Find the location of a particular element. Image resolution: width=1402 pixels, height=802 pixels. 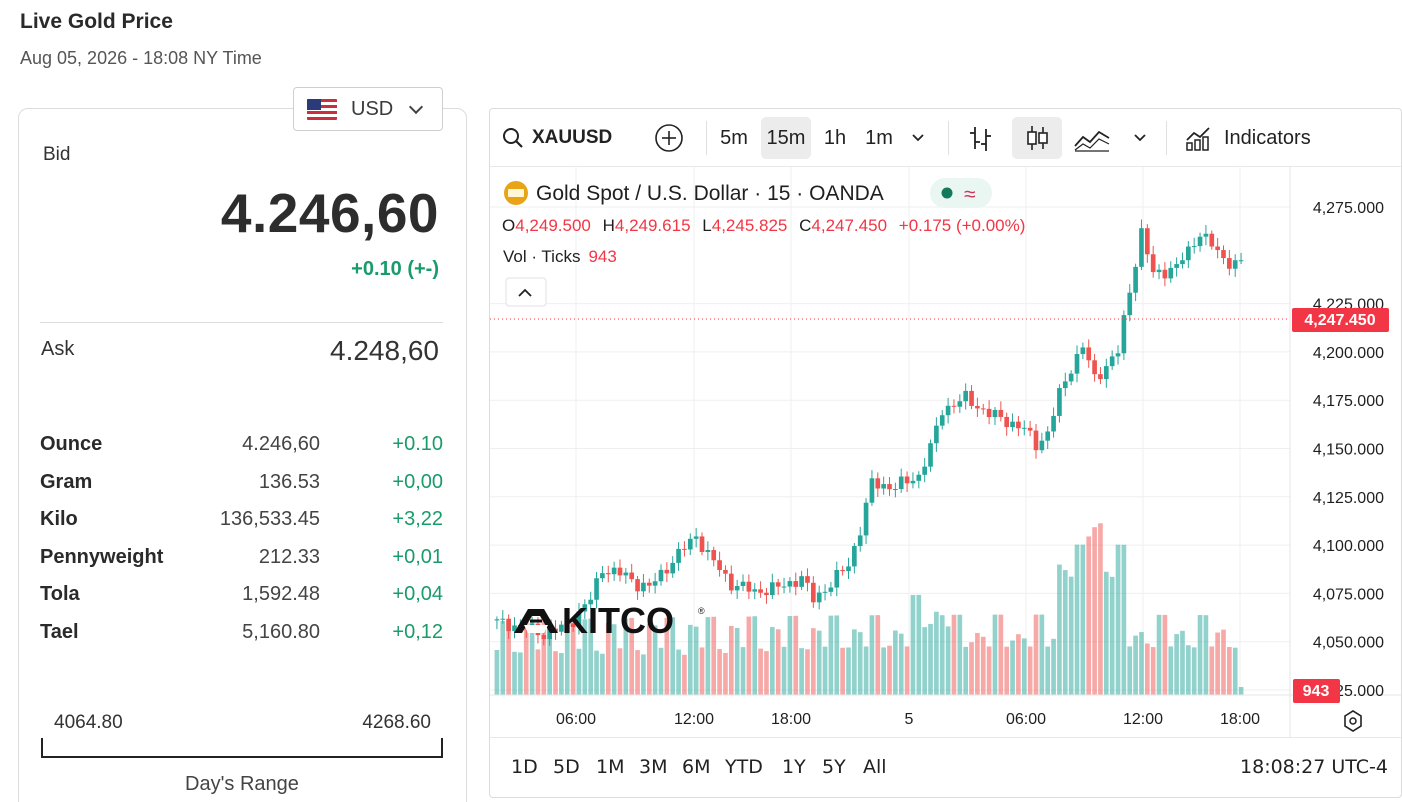

us-flag-icon is located at coordinates (322, 109).